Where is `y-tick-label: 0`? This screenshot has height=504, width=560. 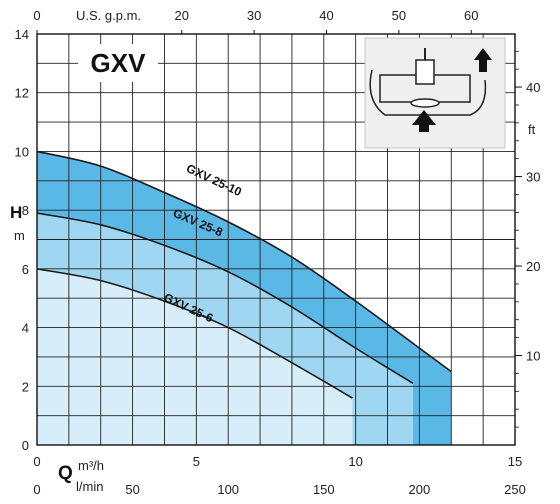
y-tick-label: 0 is located at coordinates (25, 445).